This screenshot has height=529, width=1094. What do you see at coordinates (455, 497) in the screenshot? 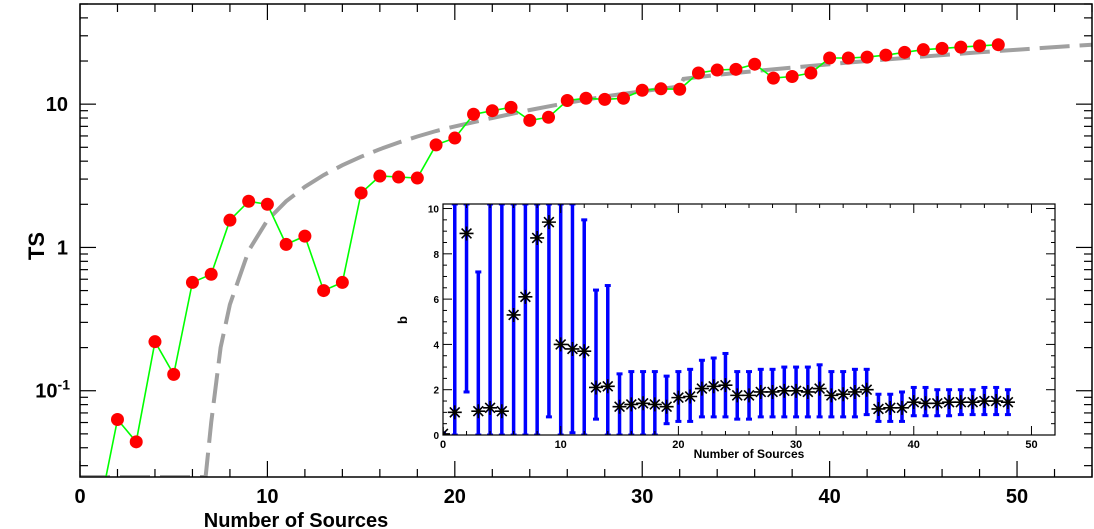
I see `x-tick-label: 20` at bounding box center [455, 497].